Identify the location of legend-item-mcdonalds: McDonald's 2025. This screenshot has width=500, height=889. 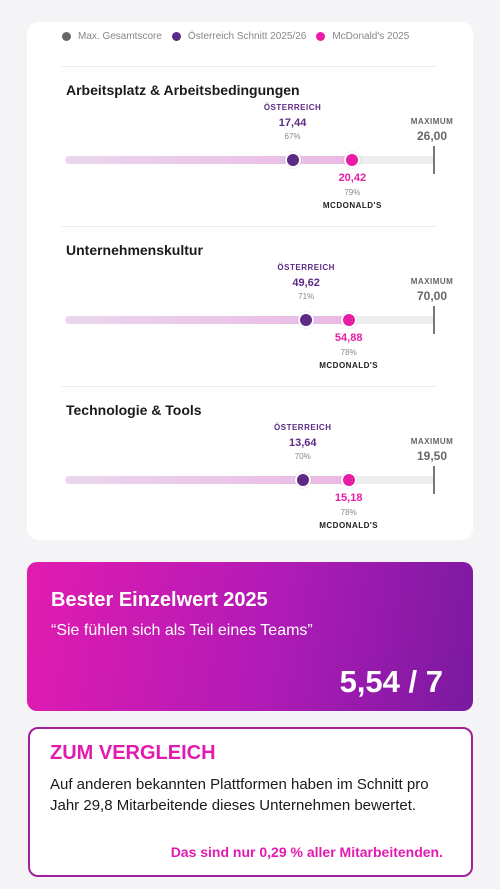
(362, 36).